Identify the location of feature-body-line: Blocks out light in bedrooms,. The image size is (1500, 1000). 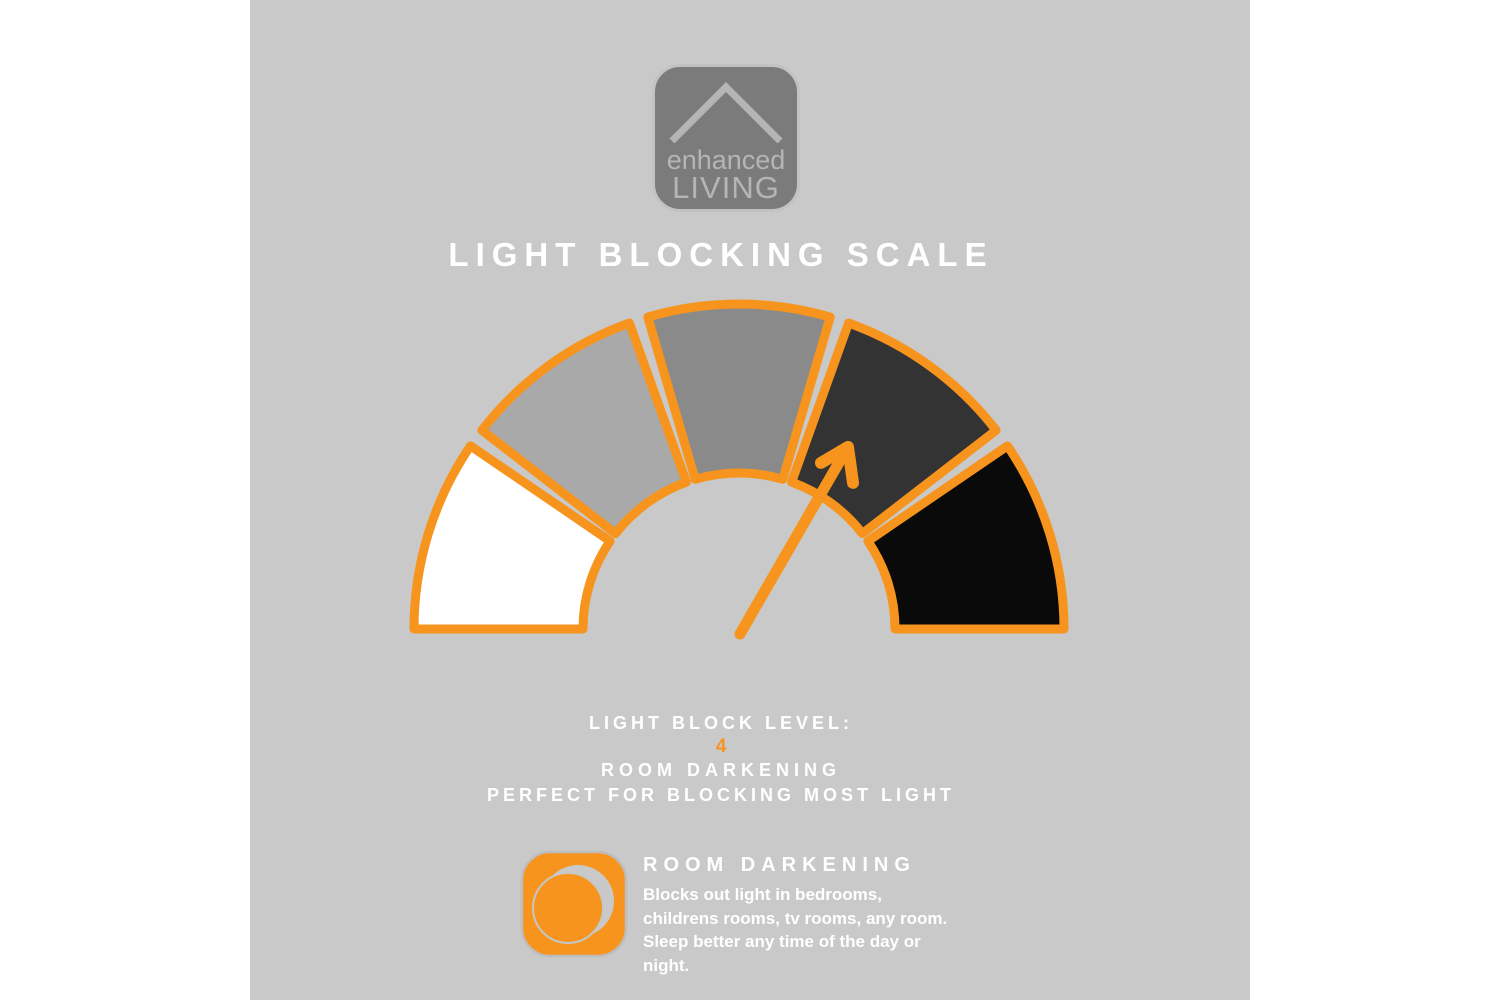
(762, 894).